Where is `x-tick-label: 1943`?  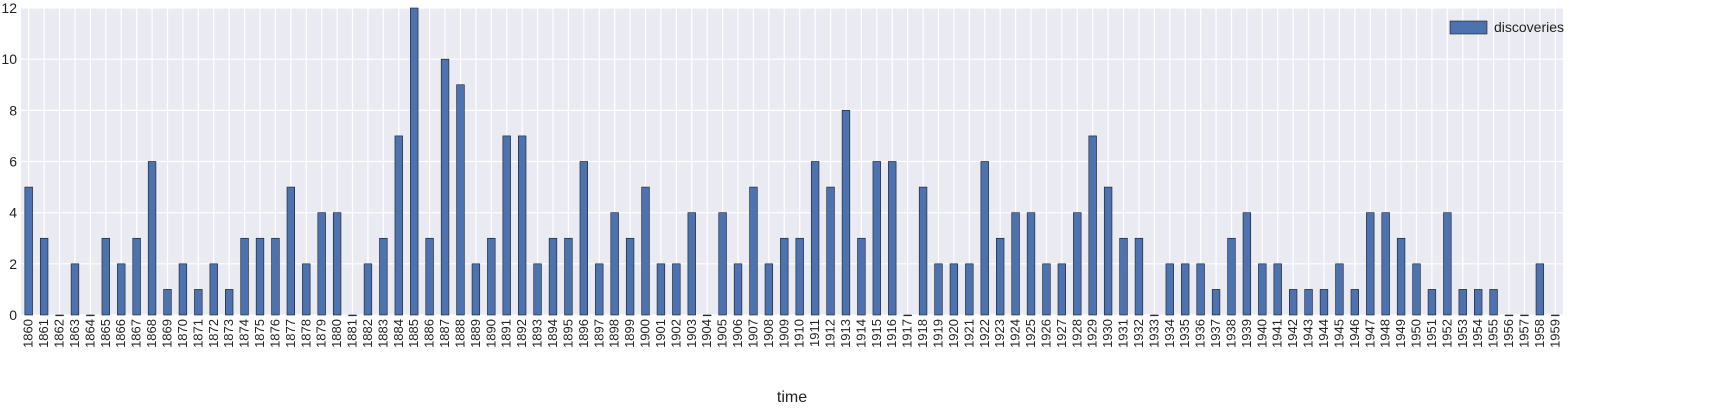 x-tick-label: 1943 is located at coordinates (1308, 333).